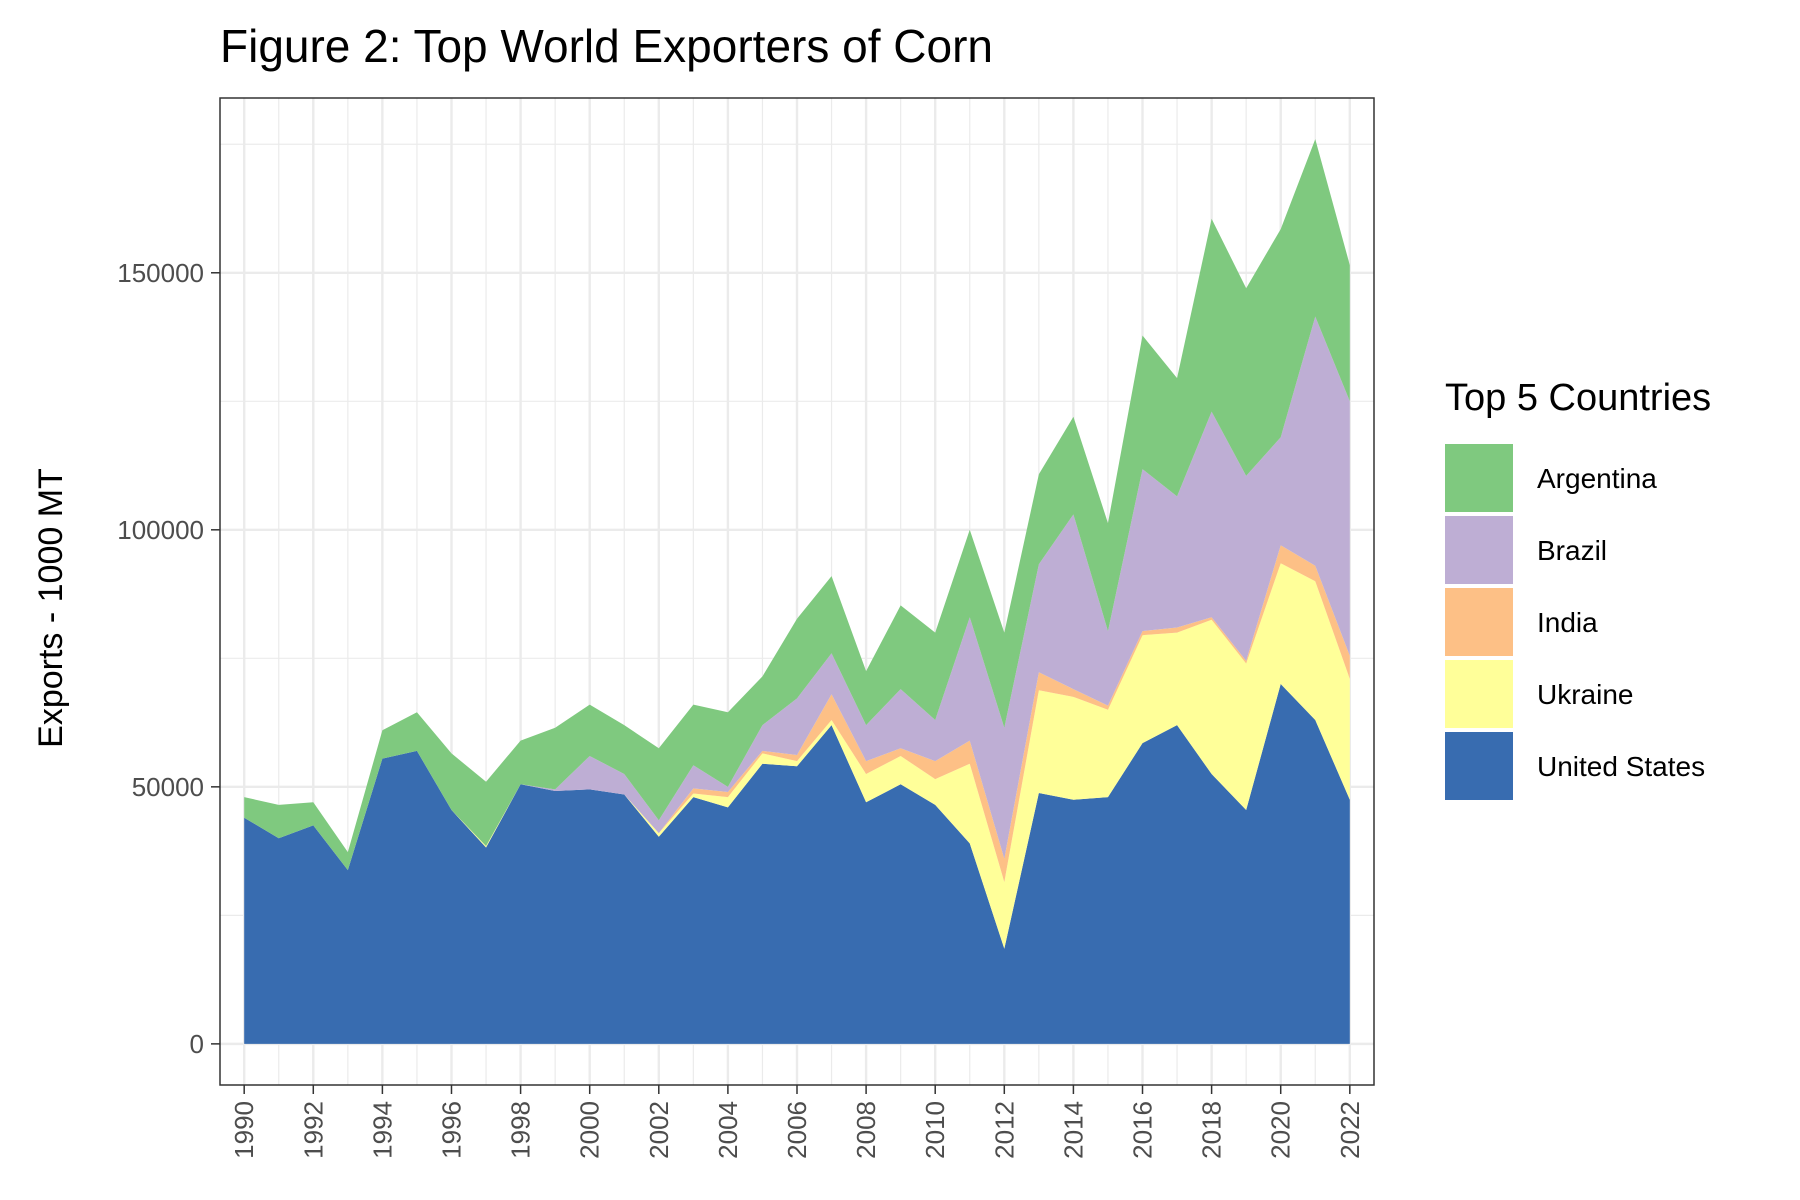 This screenshot has height=1200, width=1800. What do you see at coordinates (1073, 1130) in the screenshot?
I see `x-tick-label: 2014` at bounding box center [1073, 1130].